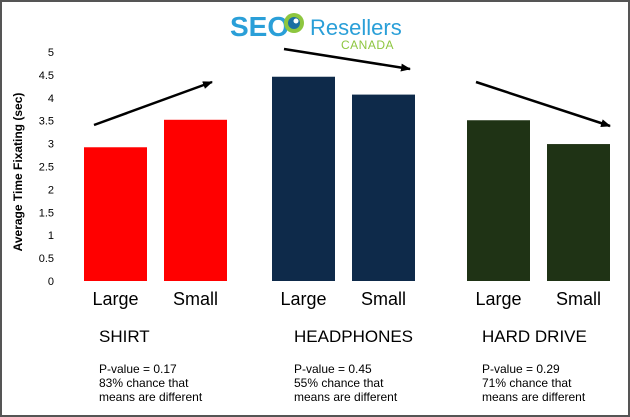  Describe the element at coordinates (527, 383) in the screenshot. I see `group-note-line: 71% chance that` at that location.